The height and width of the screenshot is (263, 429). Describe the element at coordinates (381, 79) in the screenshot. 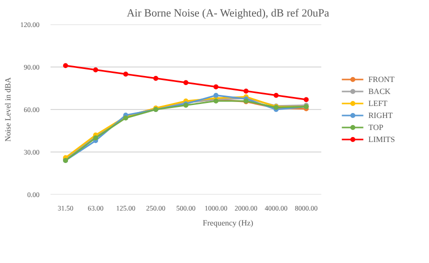

I see `legend-label: FRONT` at that location.